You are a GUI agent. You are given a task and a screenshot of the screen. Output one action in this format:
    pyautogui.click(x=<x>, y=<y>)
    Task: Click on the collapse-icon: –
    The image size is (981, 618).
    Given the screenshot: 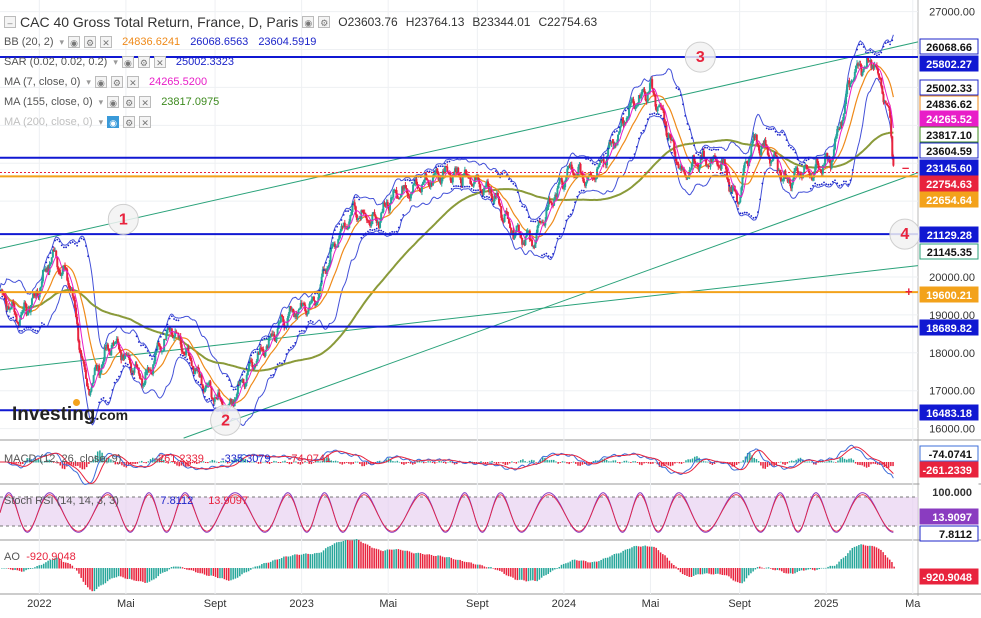 What is the action you would take?
    pyautogui.click(x=10, y=22)
    